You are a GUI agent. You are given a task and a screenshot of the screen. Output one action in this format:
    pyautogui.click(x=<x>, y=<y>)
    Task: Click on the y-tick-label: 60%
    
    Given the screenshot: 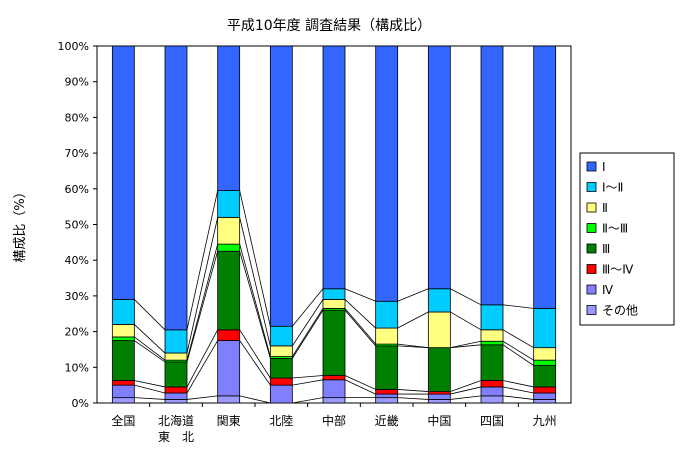 What is the action you would take?
    pyautogui.click(x=77, y=189)
    